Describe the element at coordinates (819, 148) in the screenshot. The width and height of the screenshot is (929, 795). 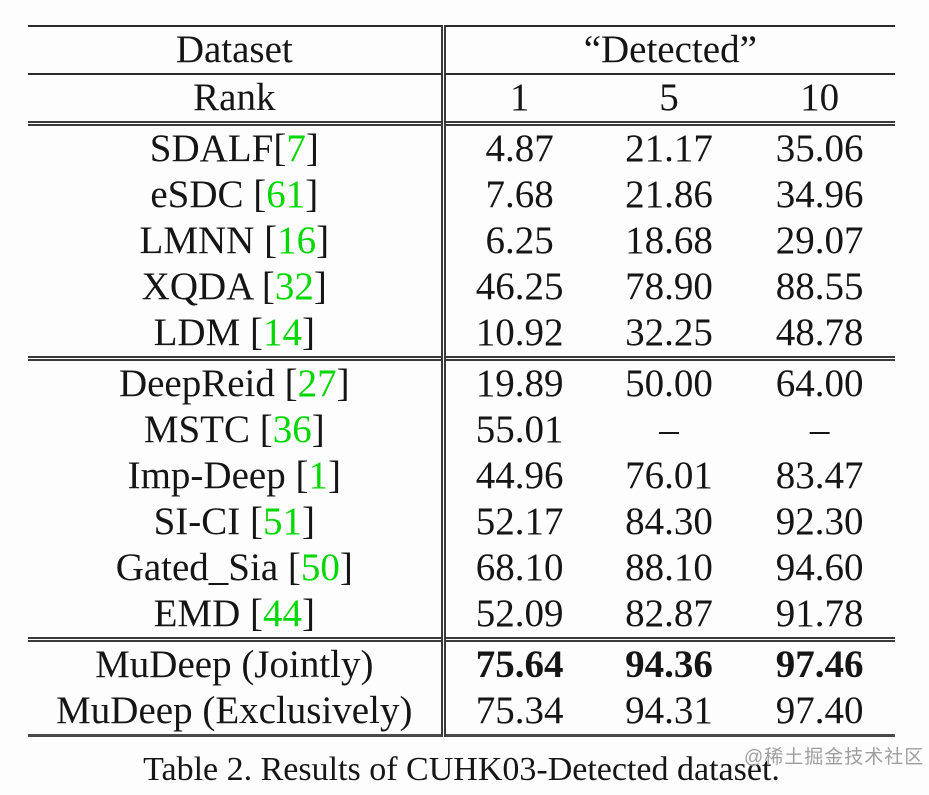
I see `value-cell: 35.06` at that location.